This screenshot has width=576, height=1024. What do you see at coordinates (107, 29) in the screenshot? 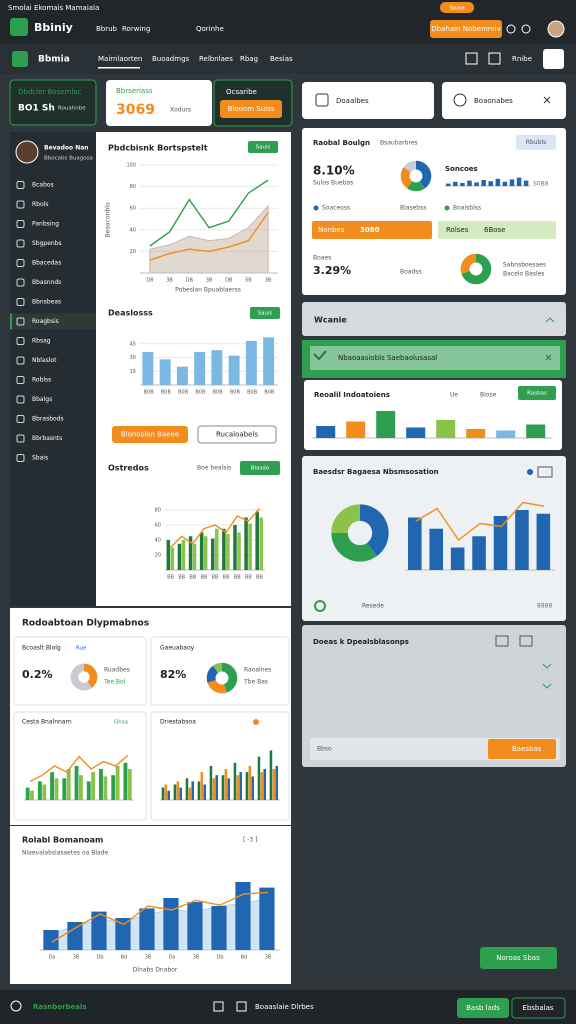
I see `nav-item: Bbrub` at bounding box center [107, 29].